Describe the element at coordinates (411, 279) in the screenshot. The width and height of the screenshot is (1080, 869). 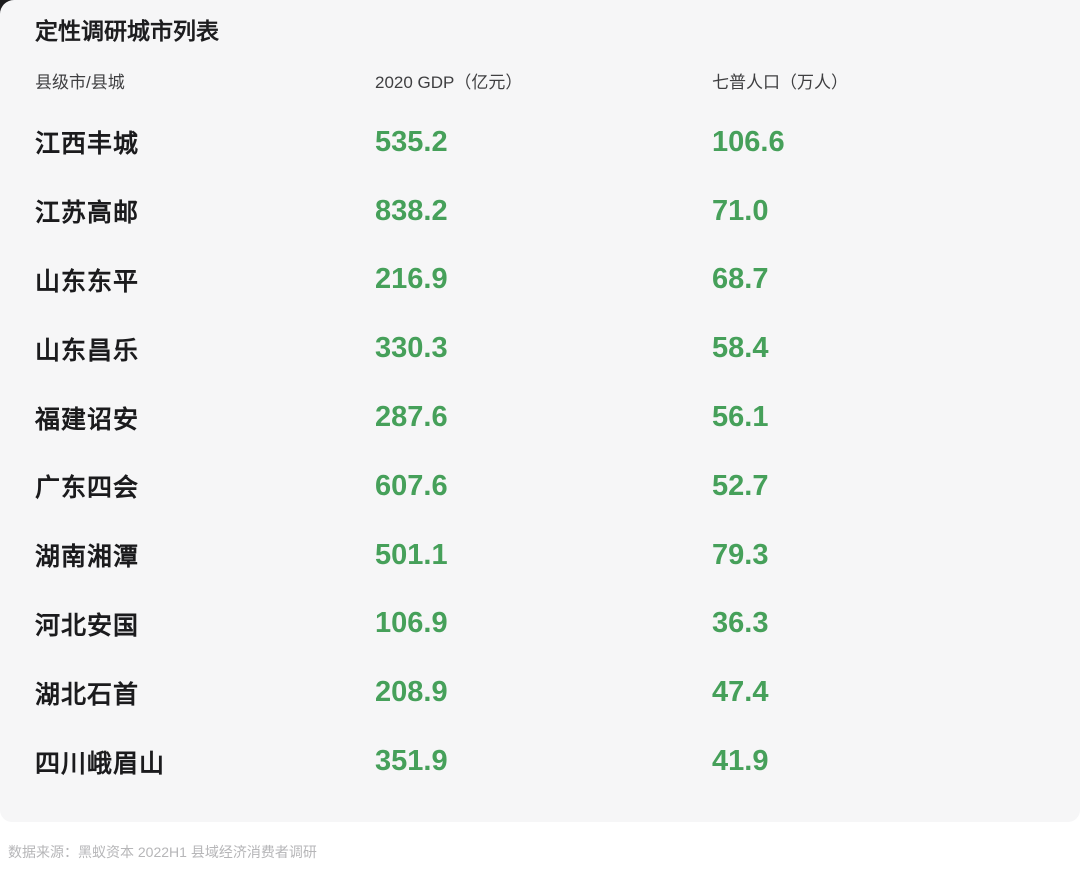
I see `gdp-value: 216.9` at that location.